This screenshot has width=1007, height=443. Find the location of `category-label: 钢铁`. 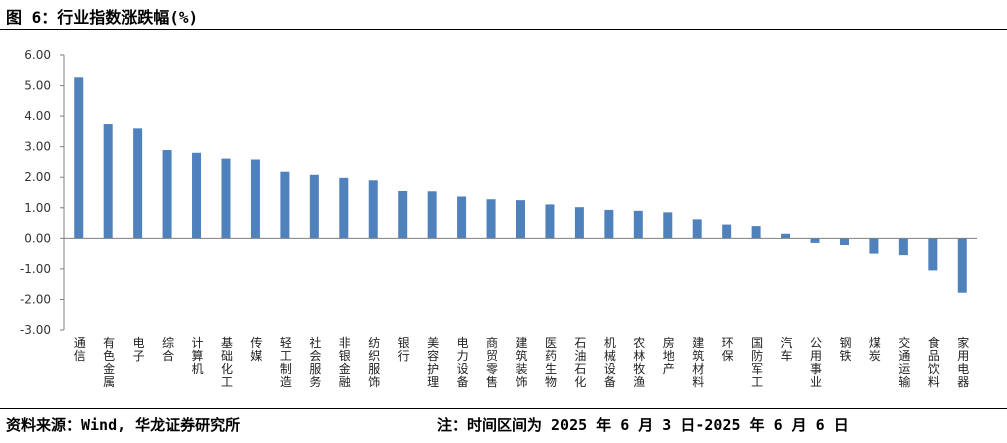

category-label: 钢铁 is located at coordinates (845, 349).